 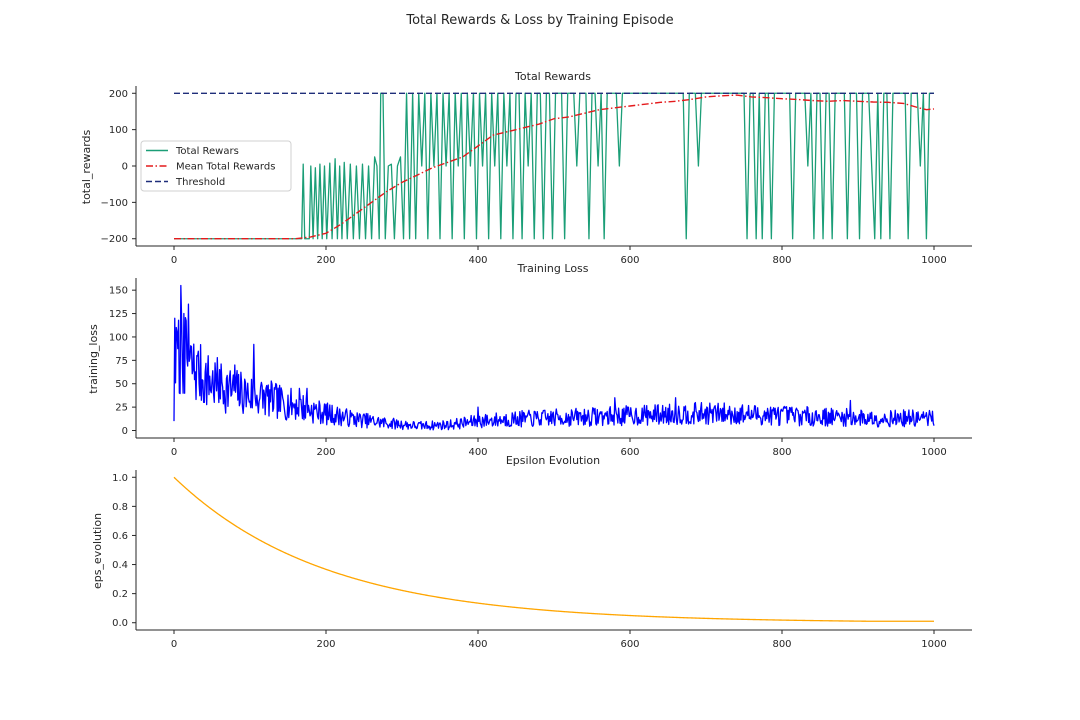 What do you see at coordinates (86, 166) in the screenshot?
I see `rewards-ylabel: total_rewards` at bounding box center [86, 166].